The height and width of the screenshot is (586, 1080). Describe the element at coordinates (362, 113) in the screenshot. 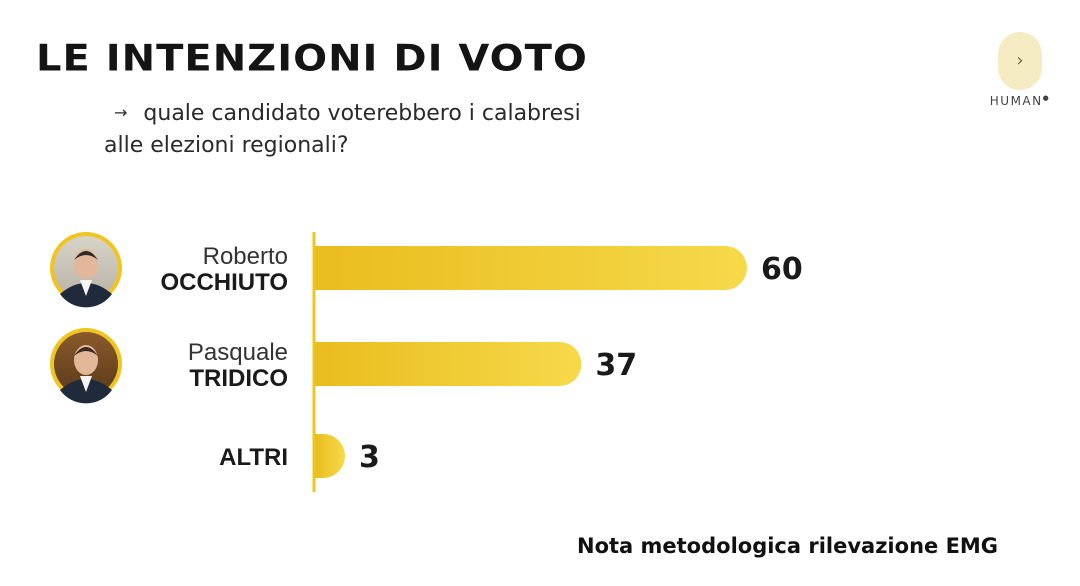

I see `subtitle-line-1: quale candidato voterebbero i calabresi` at that location.